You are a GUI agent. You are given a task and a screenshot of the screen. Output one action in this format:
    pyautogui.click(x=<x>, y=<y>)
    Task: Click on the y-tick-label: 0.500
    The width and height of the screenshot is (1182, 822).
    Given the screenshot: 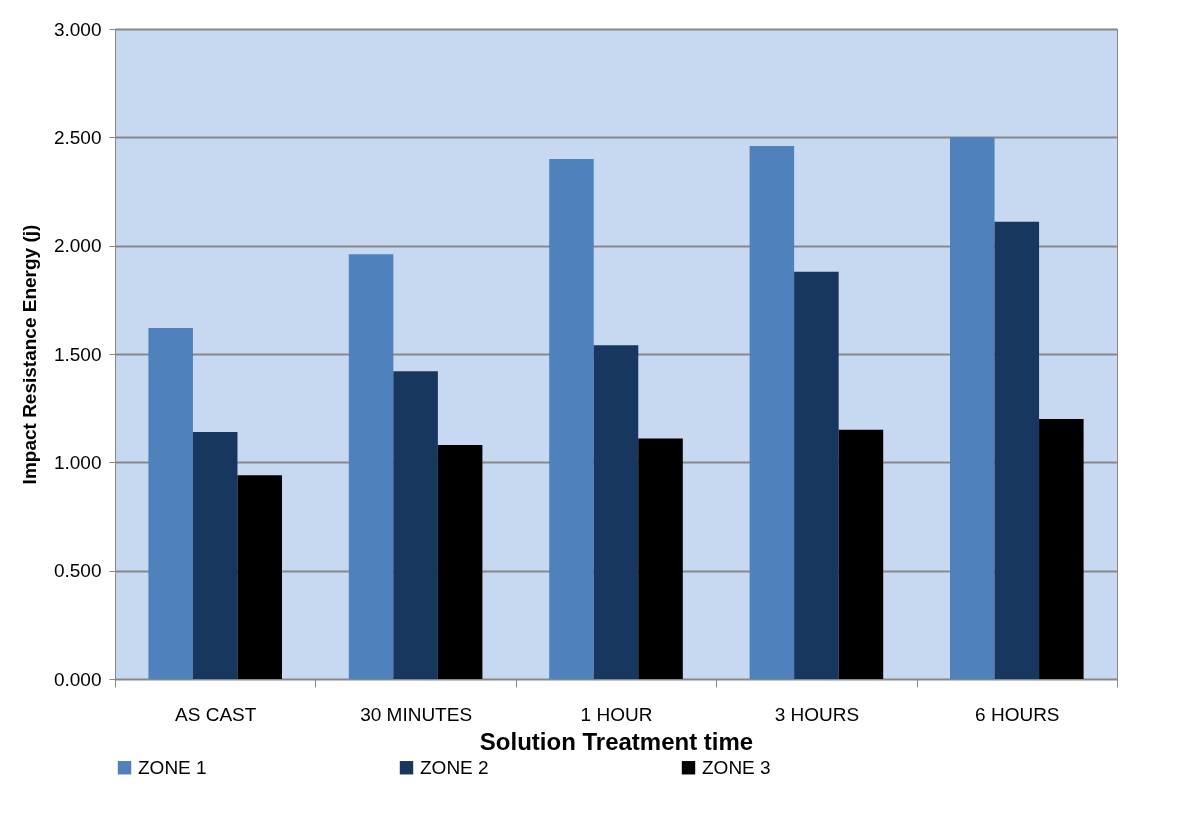 What is the action you would take?
    pyautogui.click(x=77, y=571)
    